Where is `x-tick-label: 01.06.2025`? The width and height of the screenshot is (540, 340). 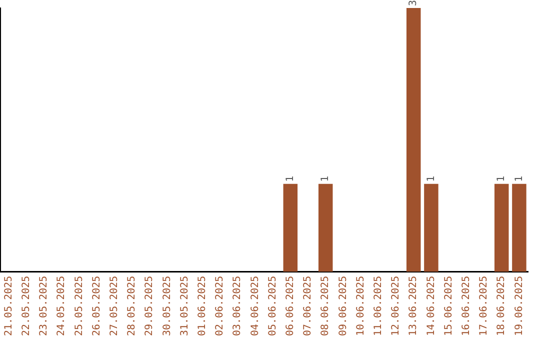
x-tick-label: 01.06.2025 is located at coordinates (202, 306).